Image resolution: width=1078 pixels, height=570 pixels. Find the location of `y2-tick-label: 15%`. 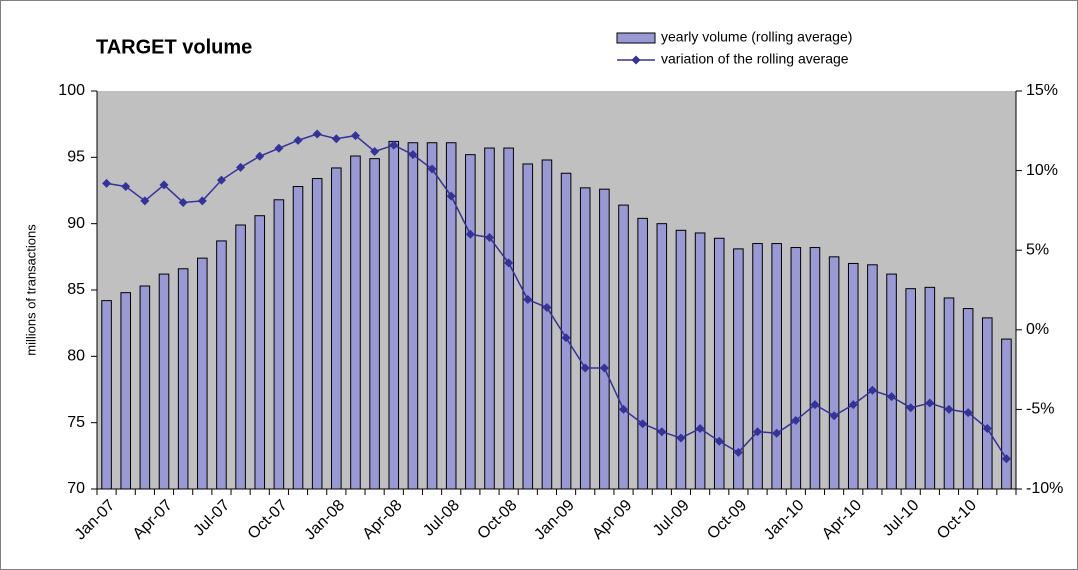

y2-tick-label: 15% is located at coordinates (1042, 90).